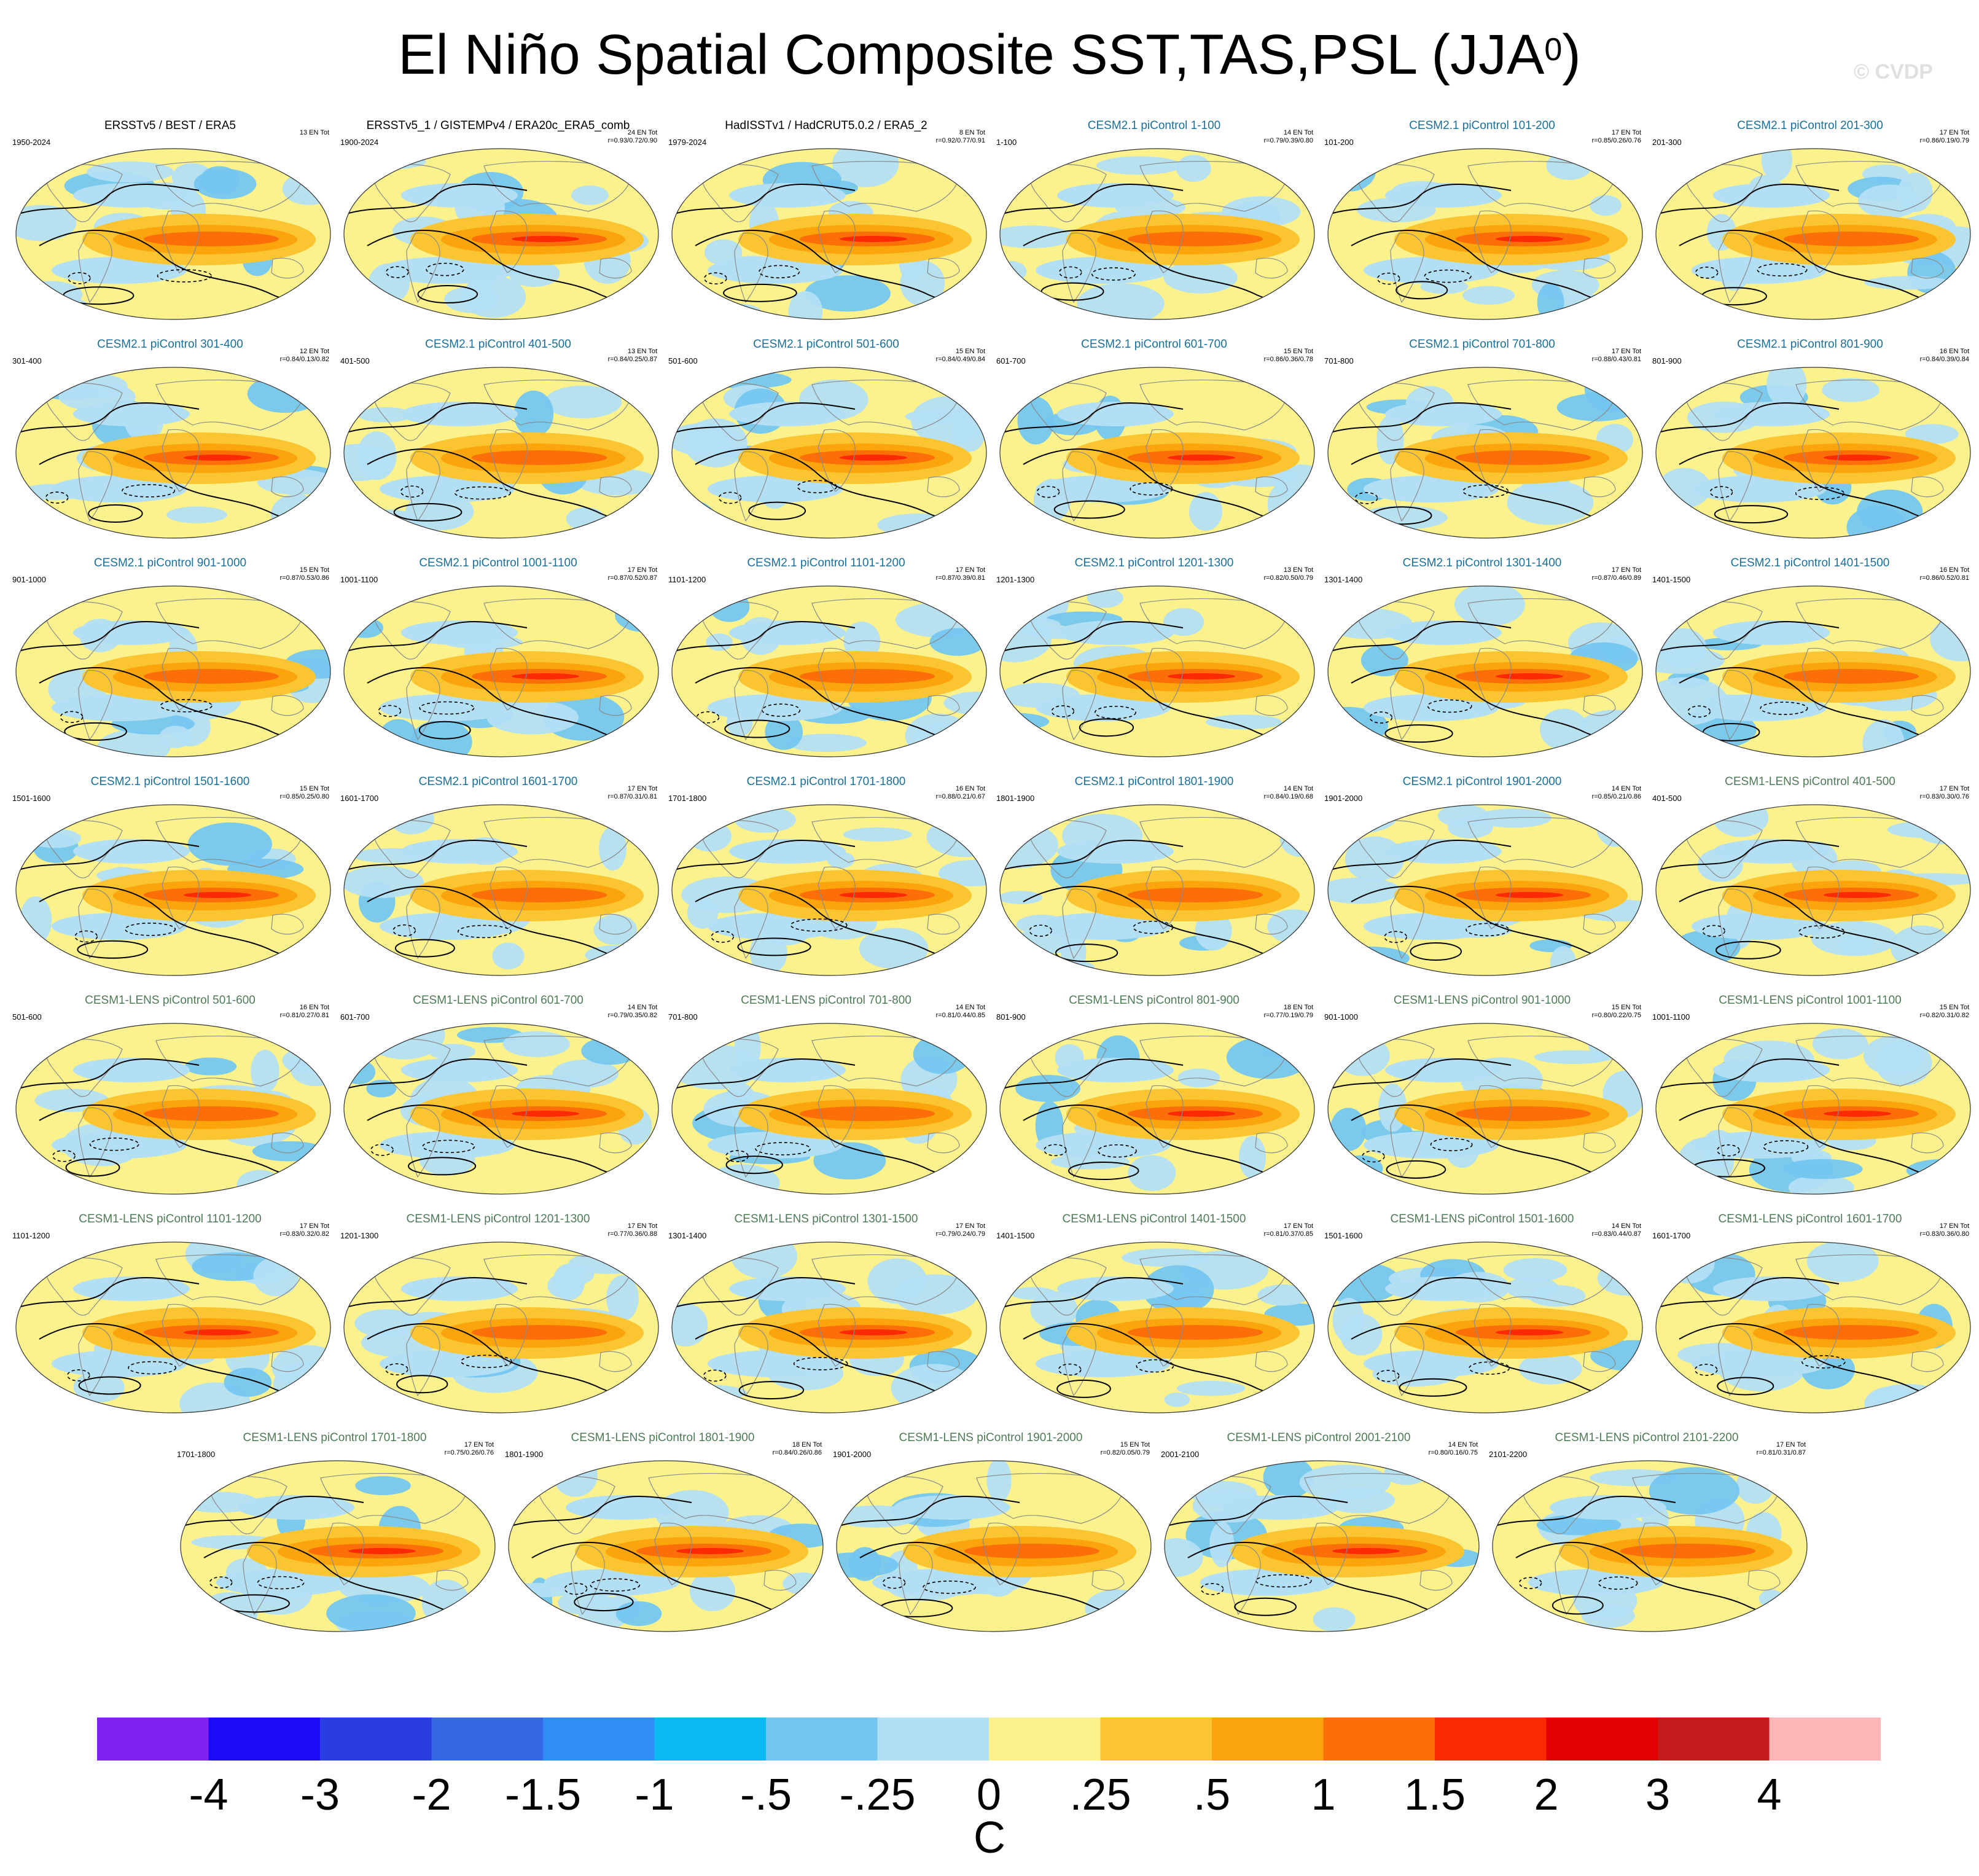 Image resolution: width=1979 pixels, height=1876 pixels. What do you see at coordinates (479, 1444) in the screenshot?
I see `event-count: 17 EN Tot` at bounding box center [479, 1444].